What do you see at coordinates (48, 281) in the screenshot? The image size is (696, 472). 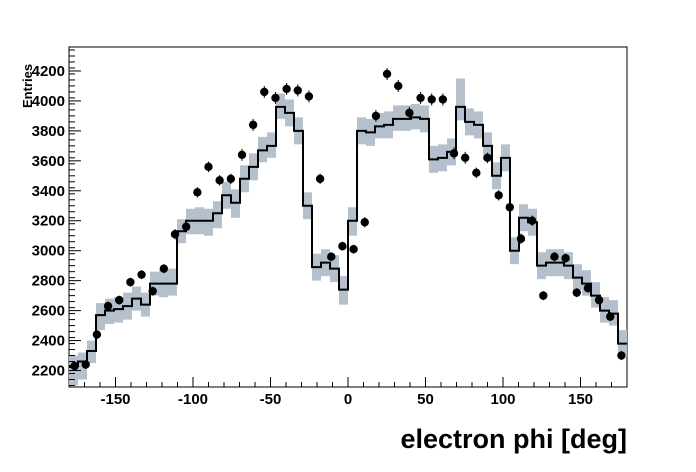 I see `y-tick-label: 2800` at bounding box center [48, 281].